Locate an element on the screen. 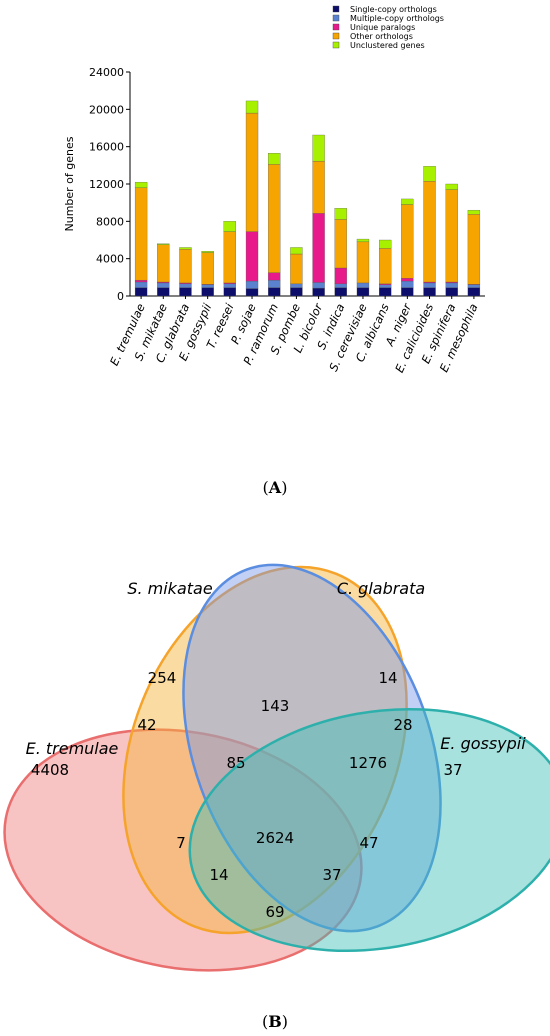 The image size is (550, 1036). y-axis-label: Number of genes is located at coordinates (69, 183).